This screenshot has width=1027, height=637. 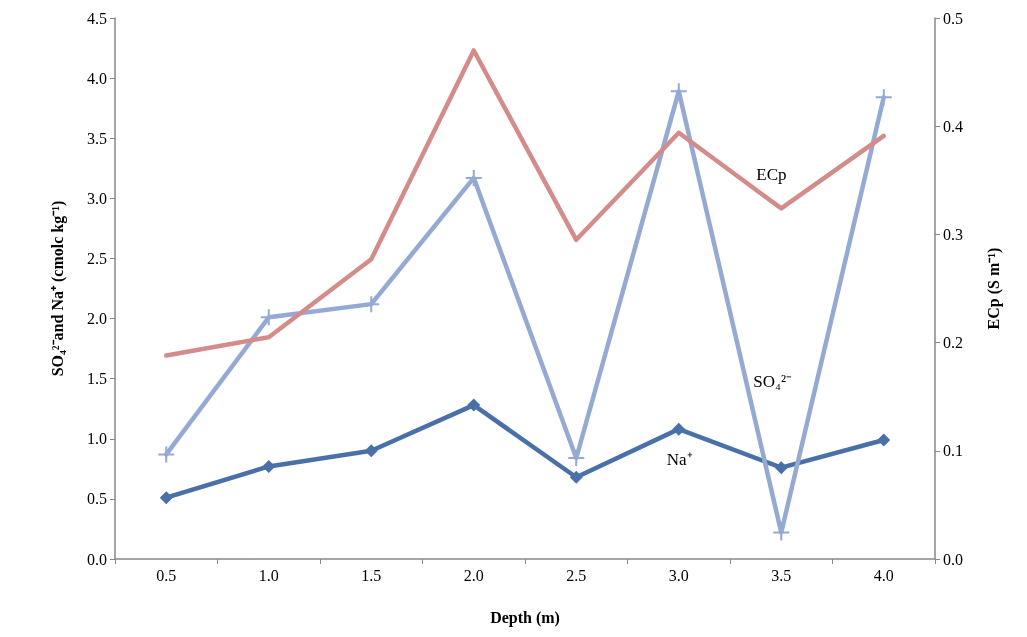 I want to click on y2-tick-label: 0.5, so click(x=953, y=18).